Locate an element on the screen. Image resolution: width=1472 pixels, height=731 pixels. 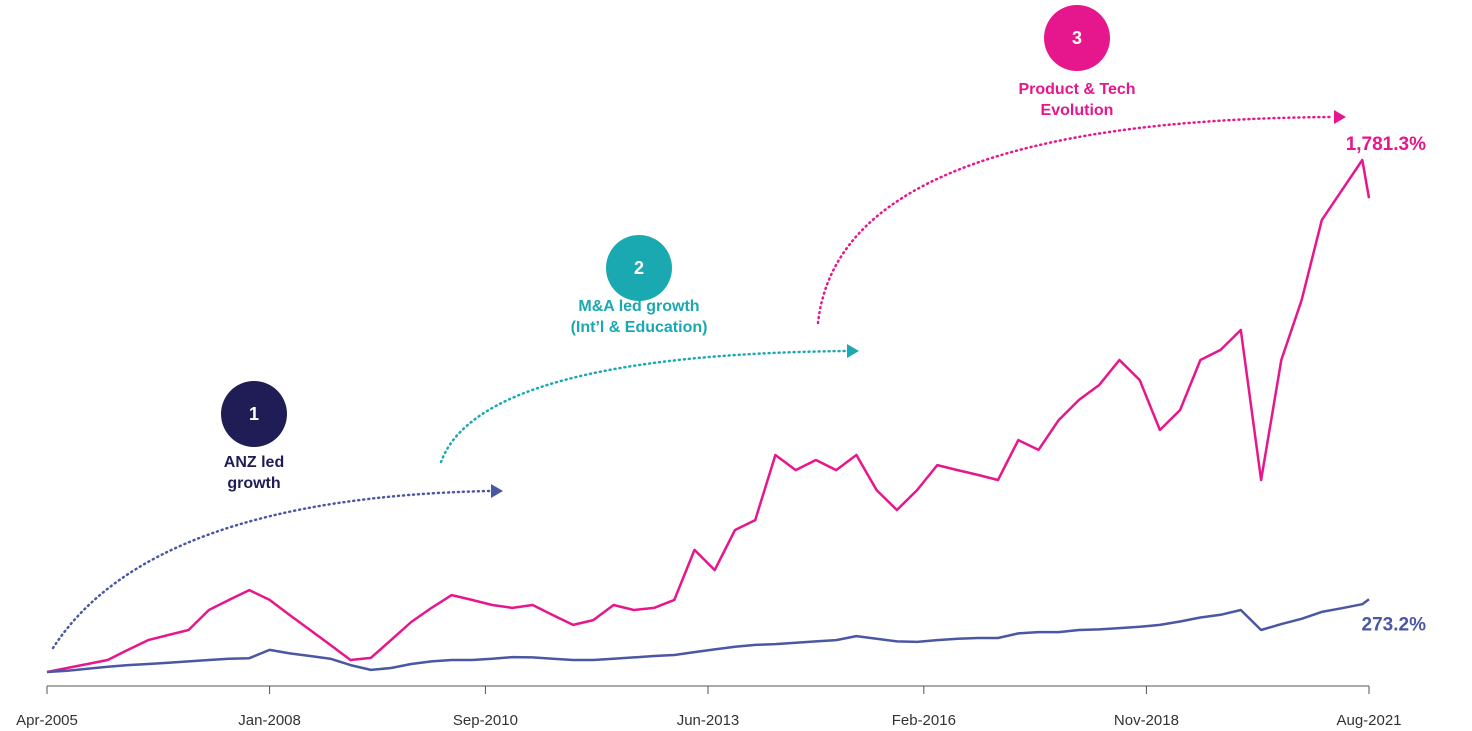
x-tick-label: Nov-2018 is located at coordinates (1146, 720).